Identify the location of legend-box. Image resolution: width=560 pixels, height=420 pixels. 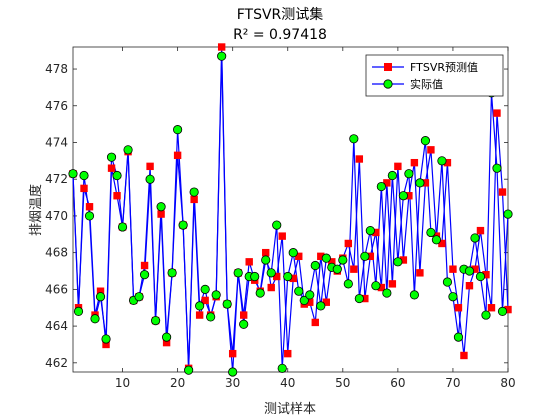
(434, 75).